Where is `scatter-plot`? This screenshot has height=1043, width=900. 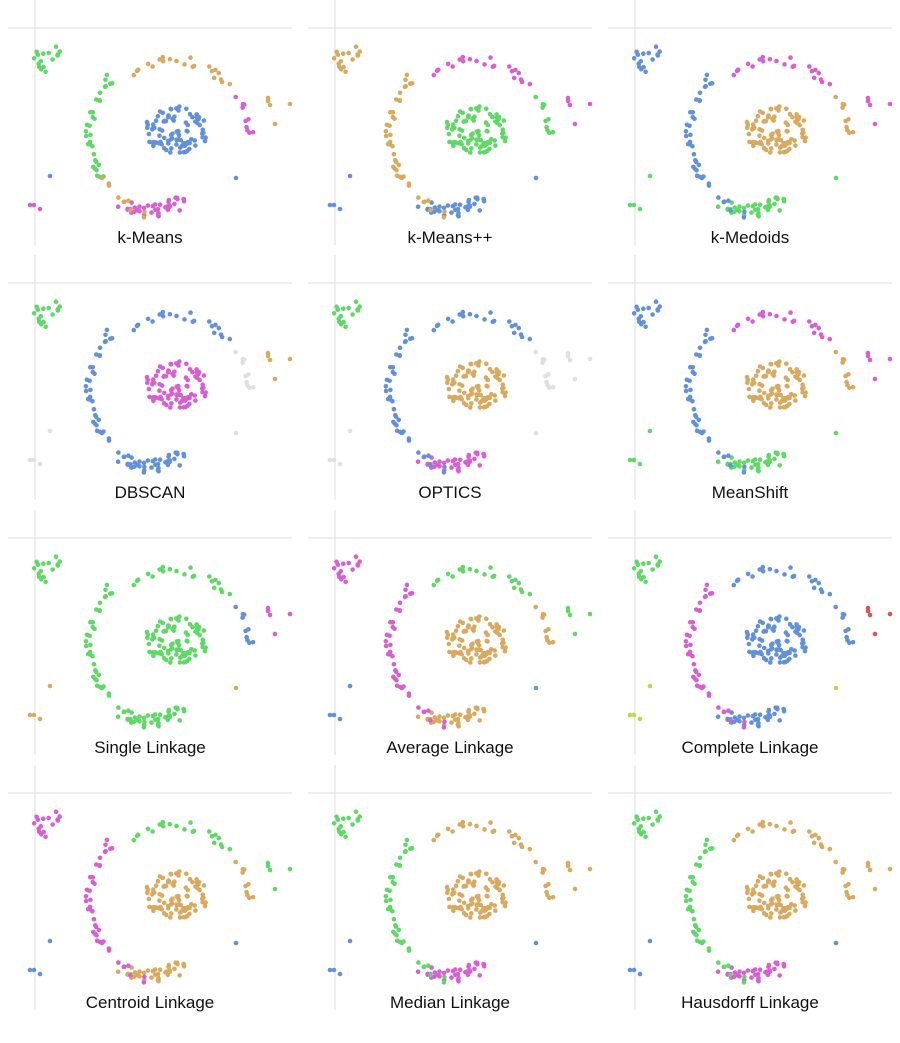 scatter-plot is located at coordinates (450, 377).